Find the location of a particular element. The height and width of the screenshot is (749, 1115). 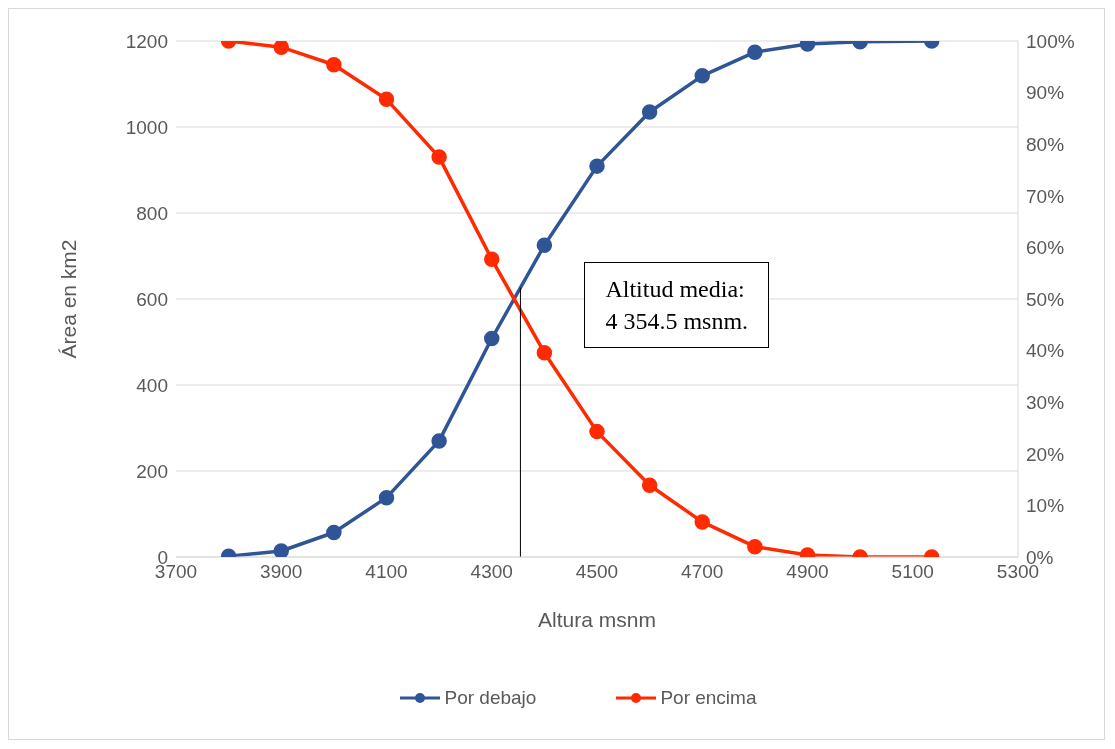

y-tick-label: 200 is located at coordinates (152, 471).